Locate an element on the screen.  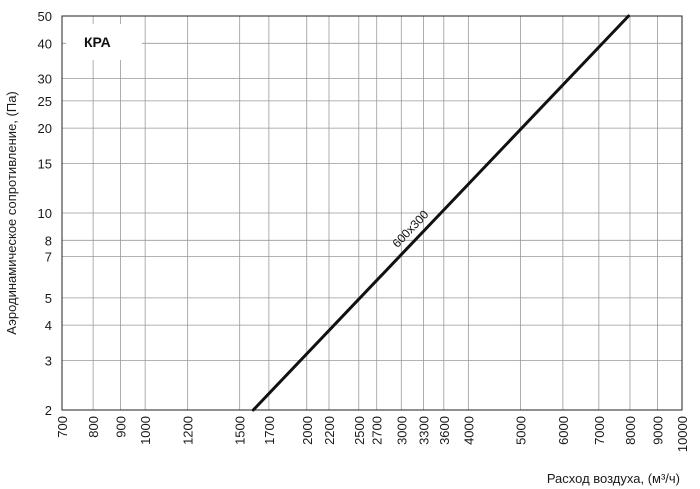
x-tick-label: 10000 is located at coordinates (682, 434).